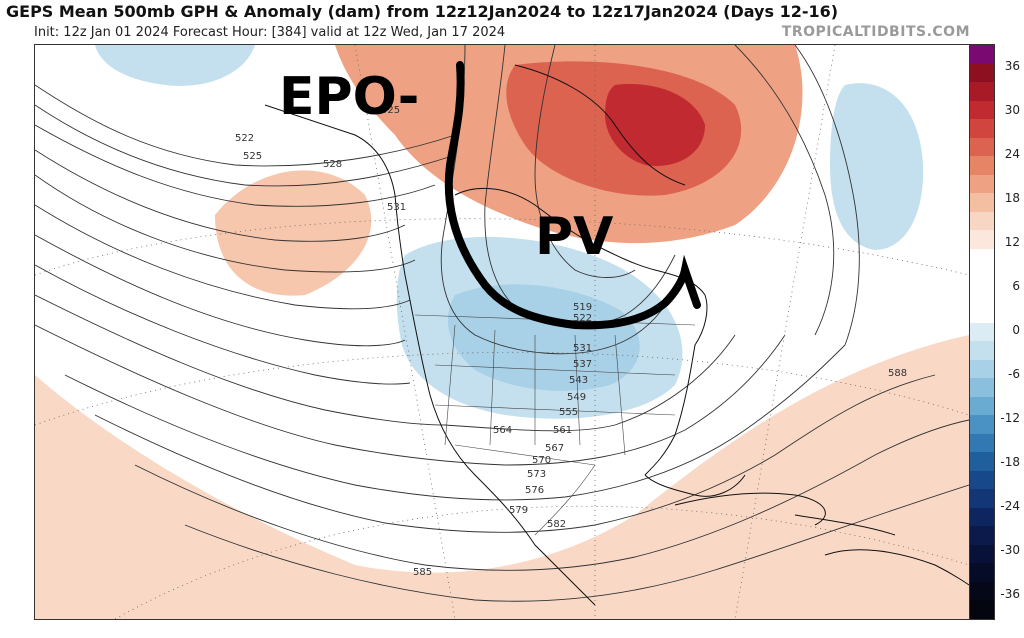 The image size is (1024, 638). What do you see at coordinates (518, 510) in the screenshot?
I see `contour-label: 579` at bounding box center [518, 510].